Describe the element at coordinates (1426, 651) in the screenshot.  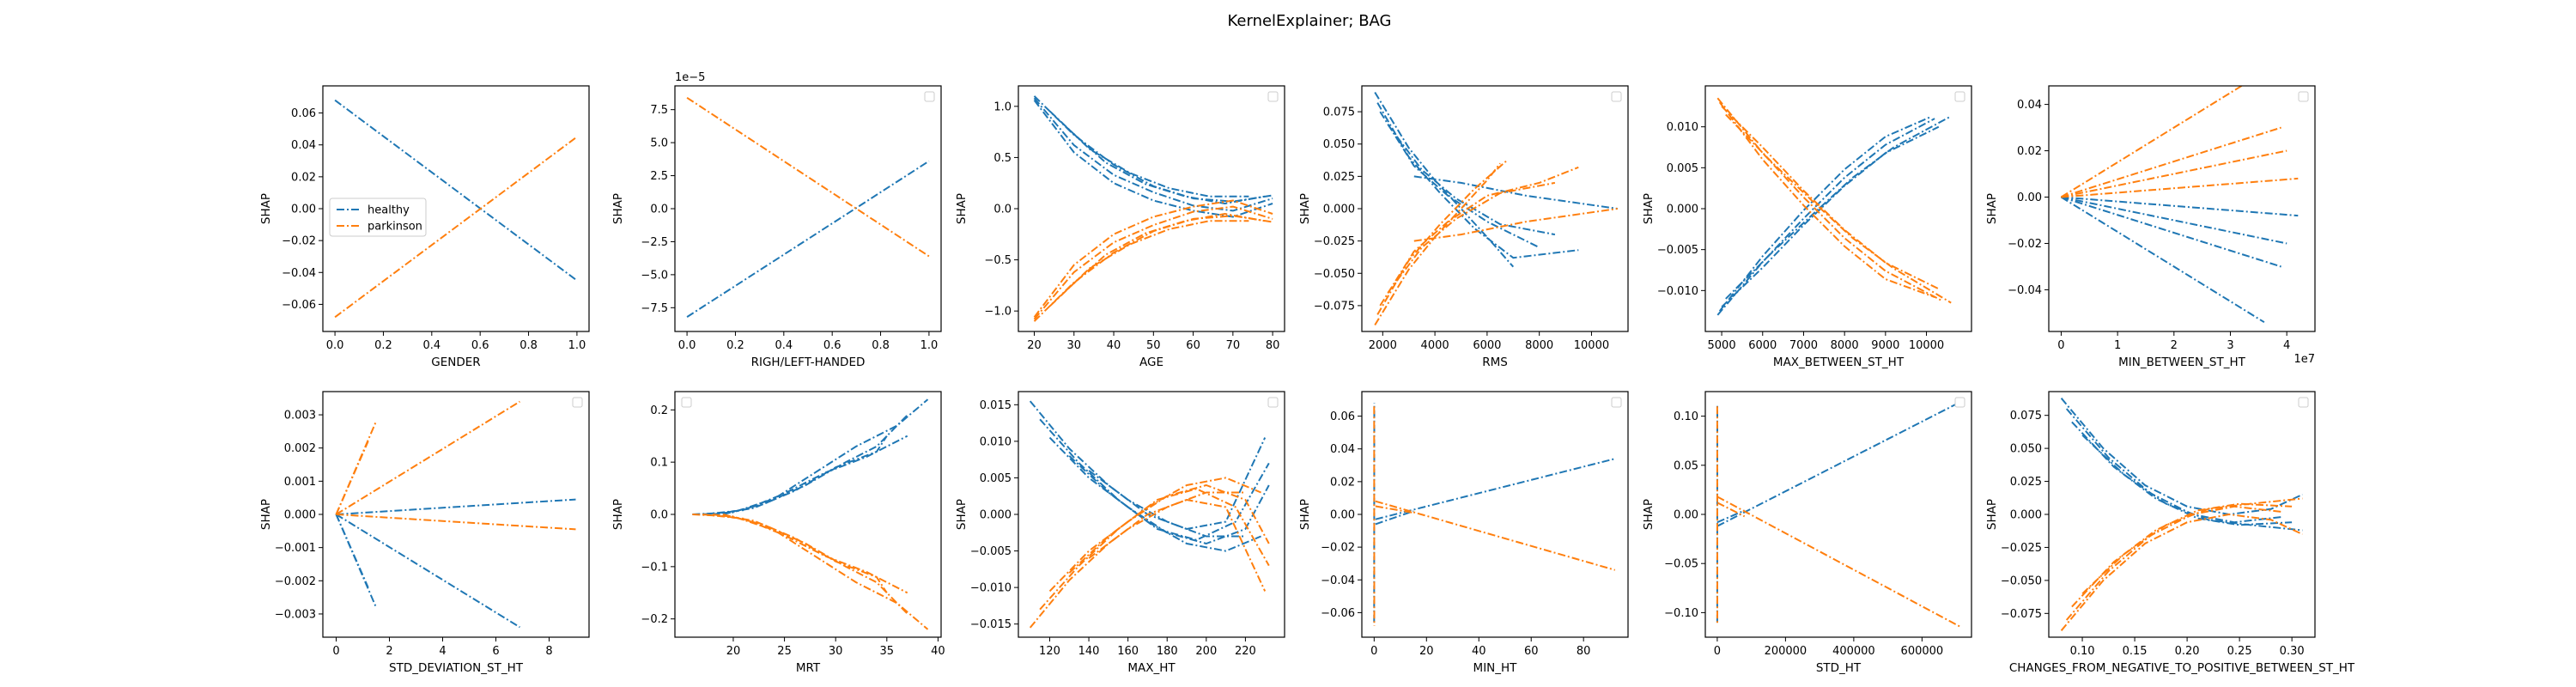
I see `x-tick-label: 20` at that location.